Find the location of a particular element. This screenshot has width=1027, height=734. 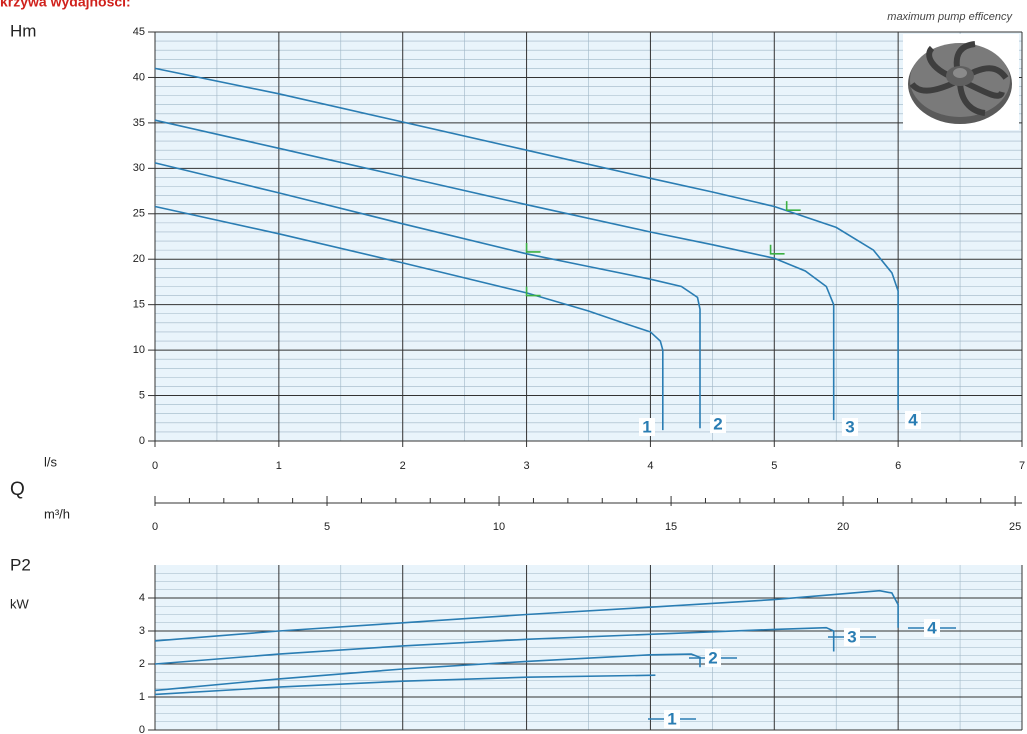

x-tick-label: 4 is located at coordinates (650, 466).